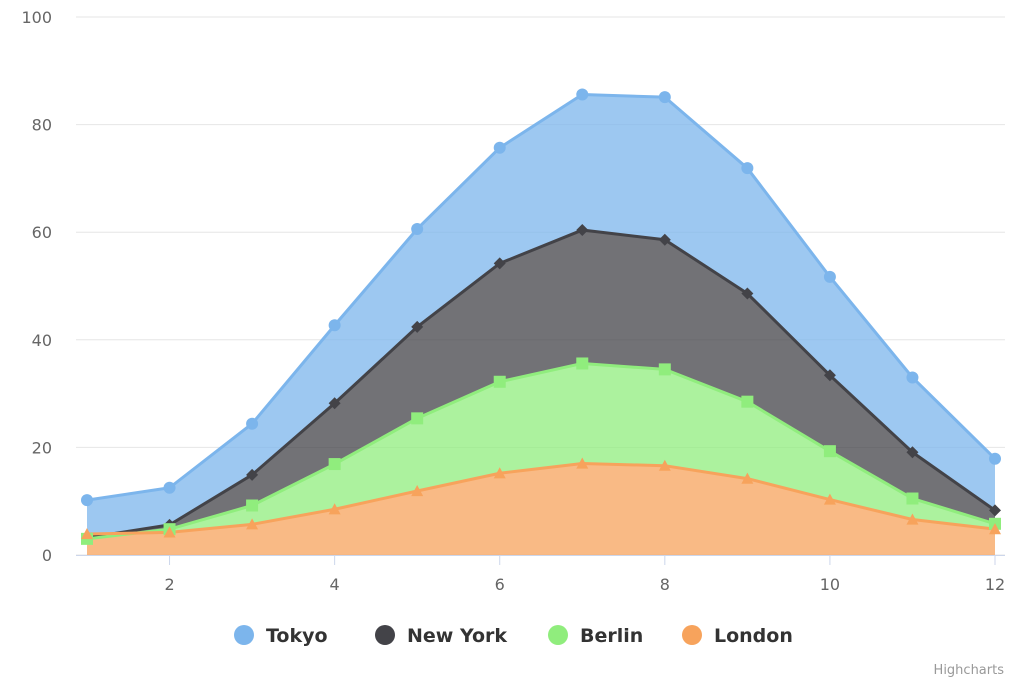 The width and height of the screenshot is (1024, 683). I want to click on legend-item-new-york: New York, so click(441, 636).